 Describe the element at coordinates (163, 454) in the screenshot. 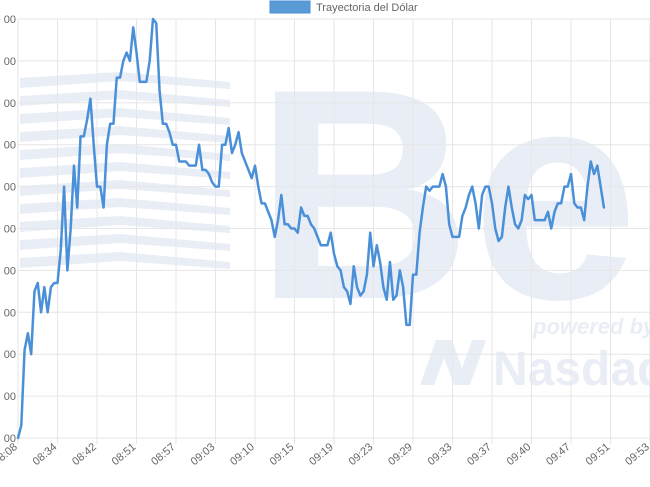

I see `x-tick-label: 08:57` at that location.